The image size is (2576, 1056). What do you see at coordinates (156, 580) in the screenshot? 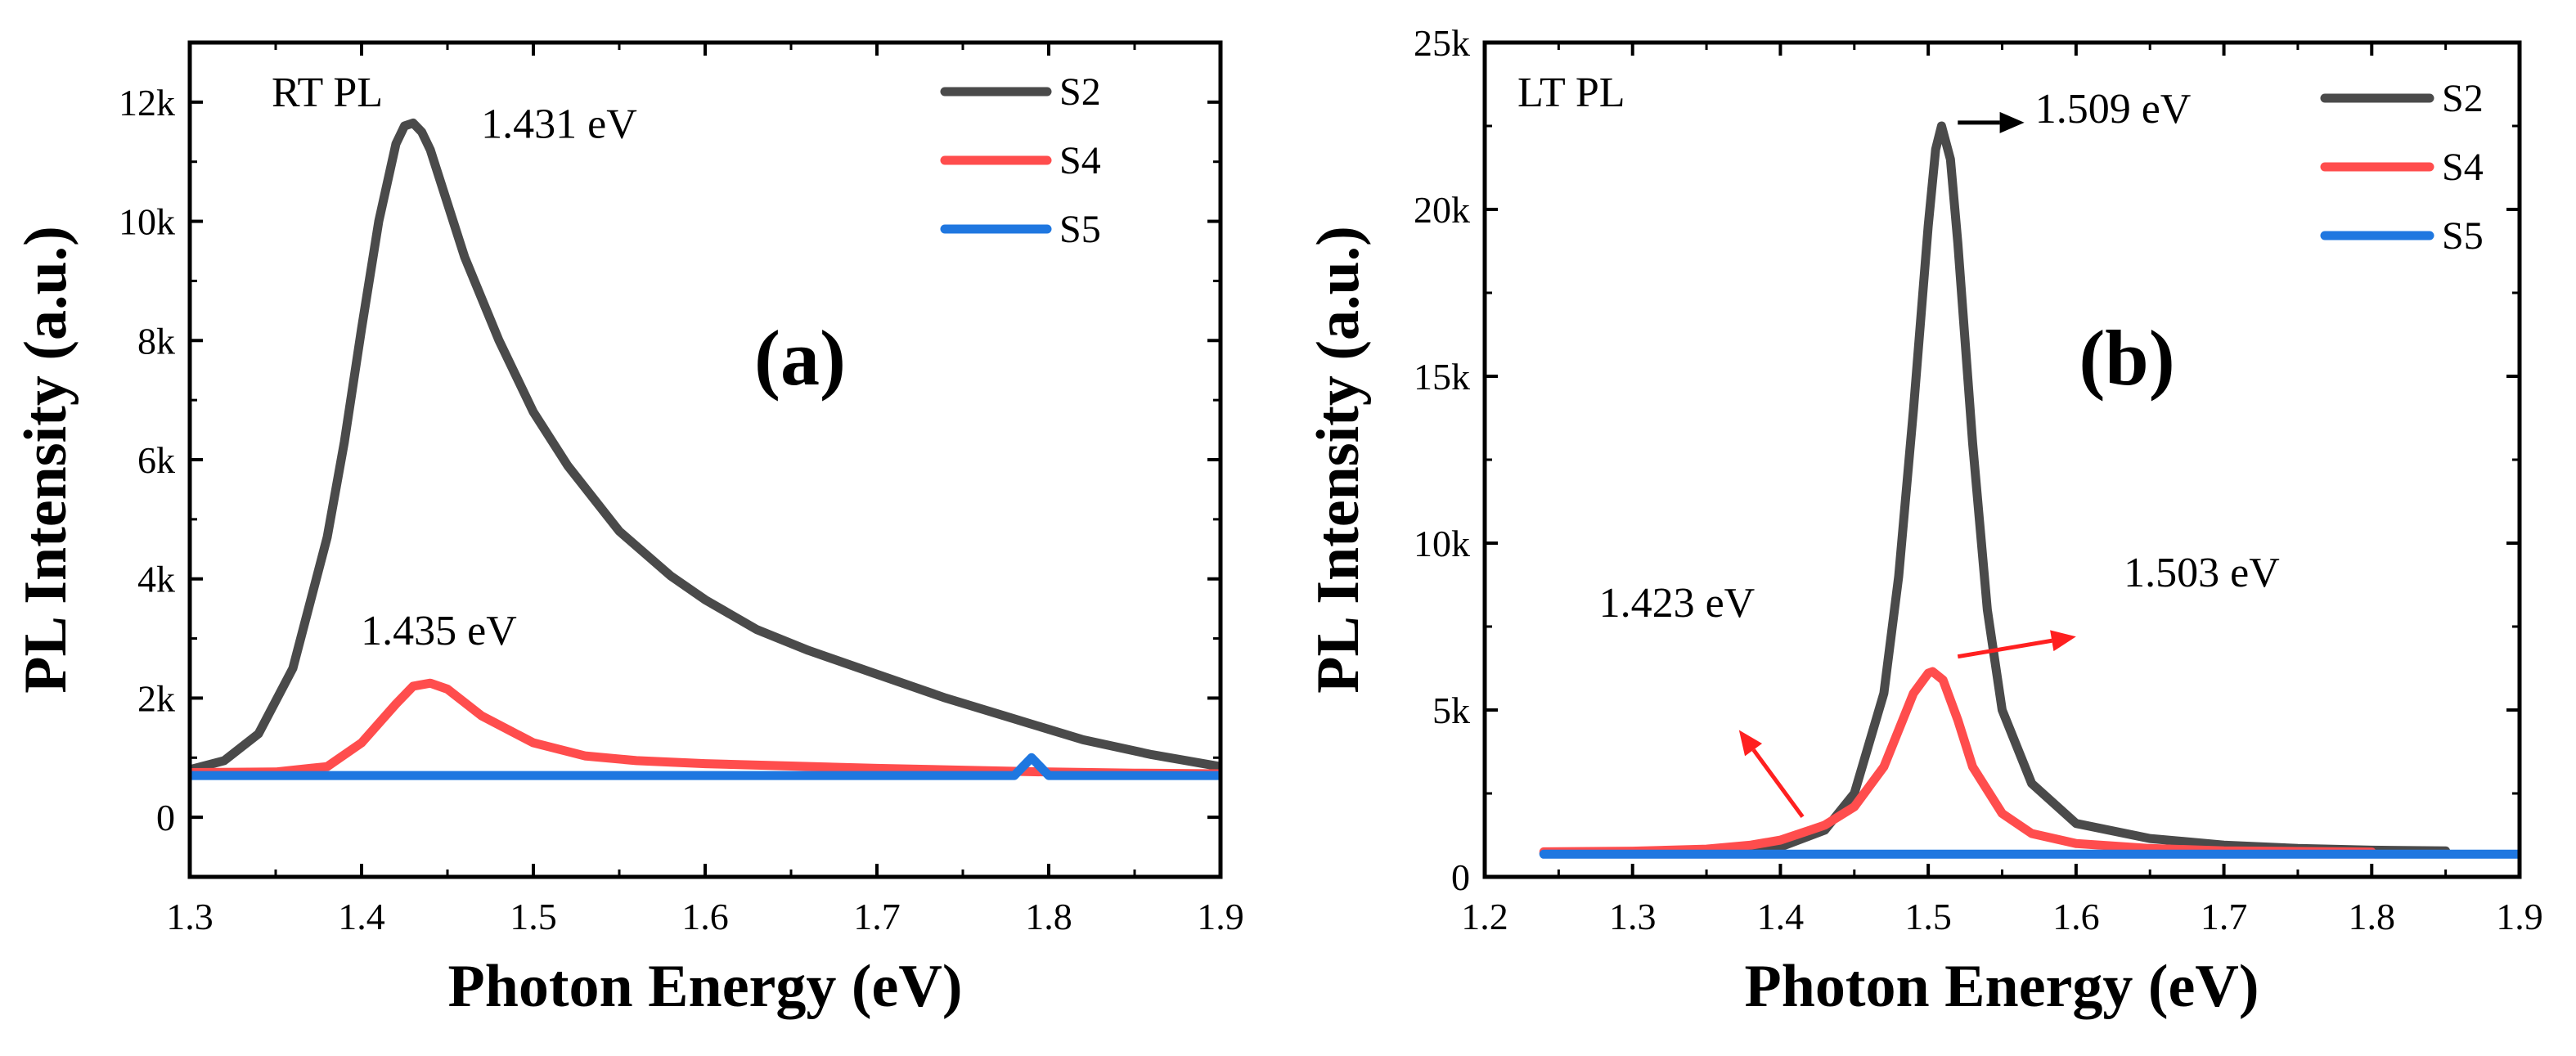
I see `panel-a-y-tick-label: 4k` at bounding box center [156, 580].